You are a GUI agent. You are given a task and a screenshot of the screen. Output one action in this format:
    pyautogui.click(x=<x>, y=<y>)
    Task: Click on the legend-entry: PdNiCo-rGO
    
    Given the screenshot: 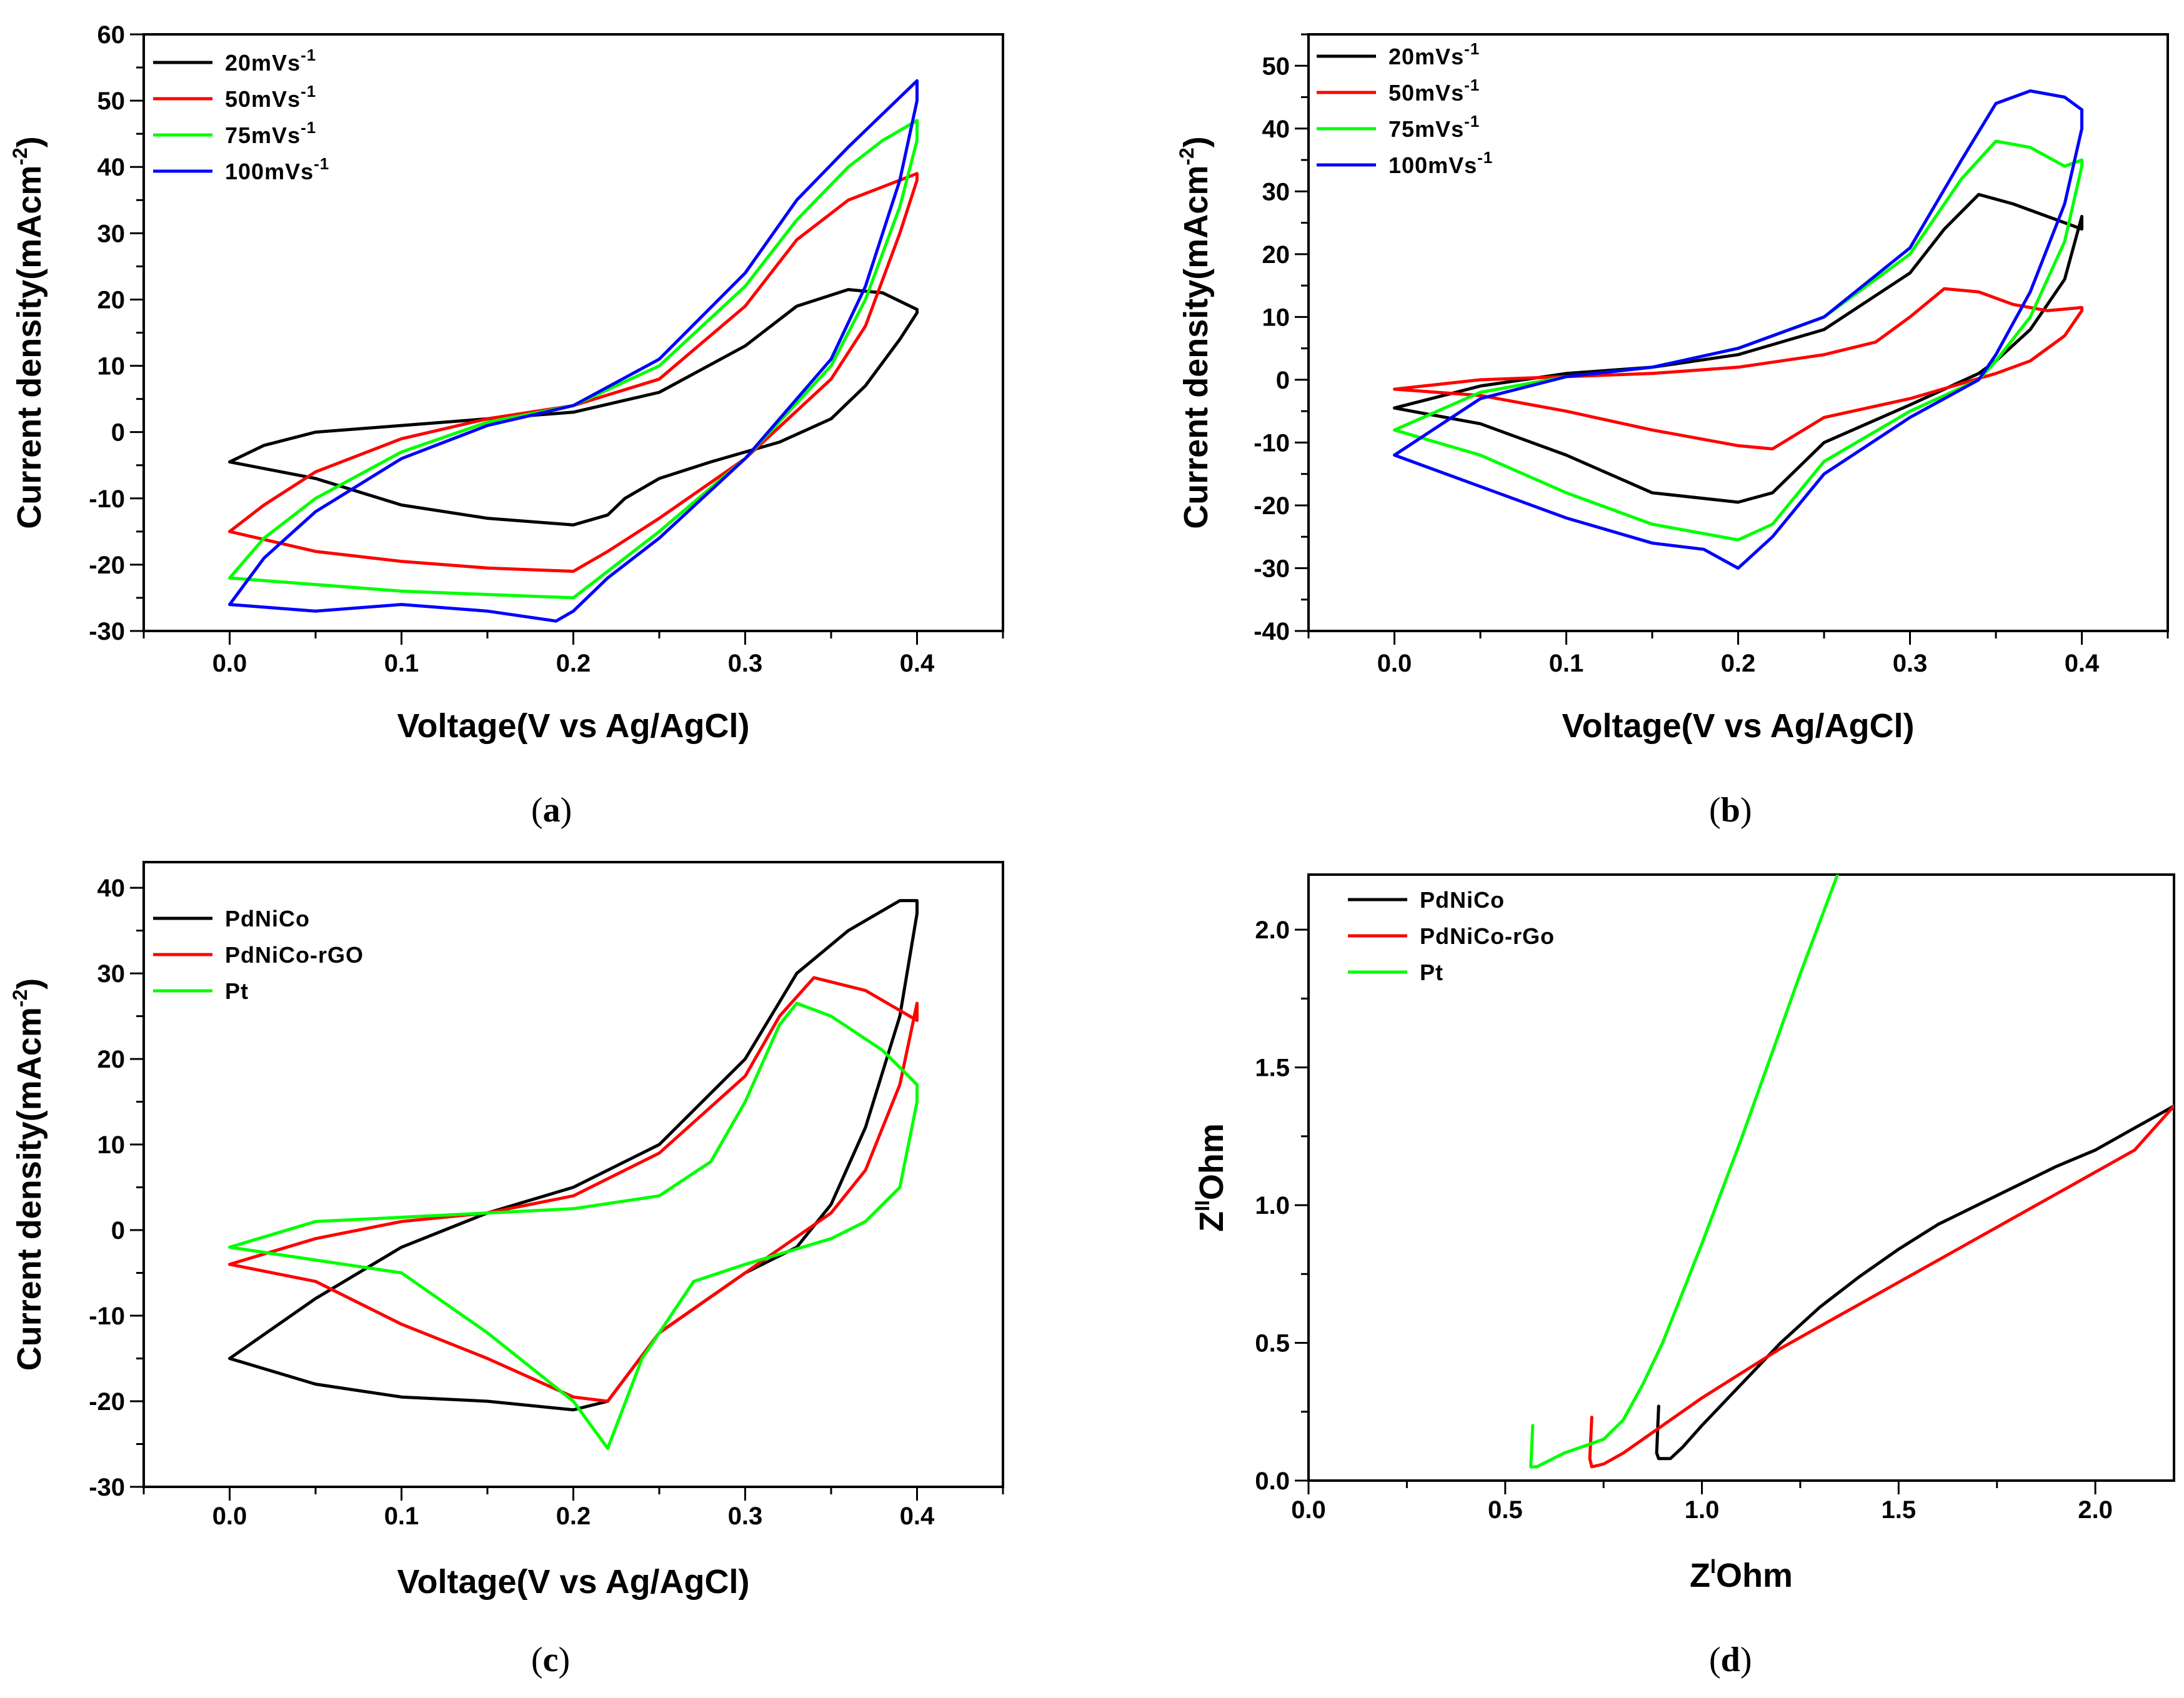 What is the action you would take?
    pyautogui.click(x=294, y=955)
    